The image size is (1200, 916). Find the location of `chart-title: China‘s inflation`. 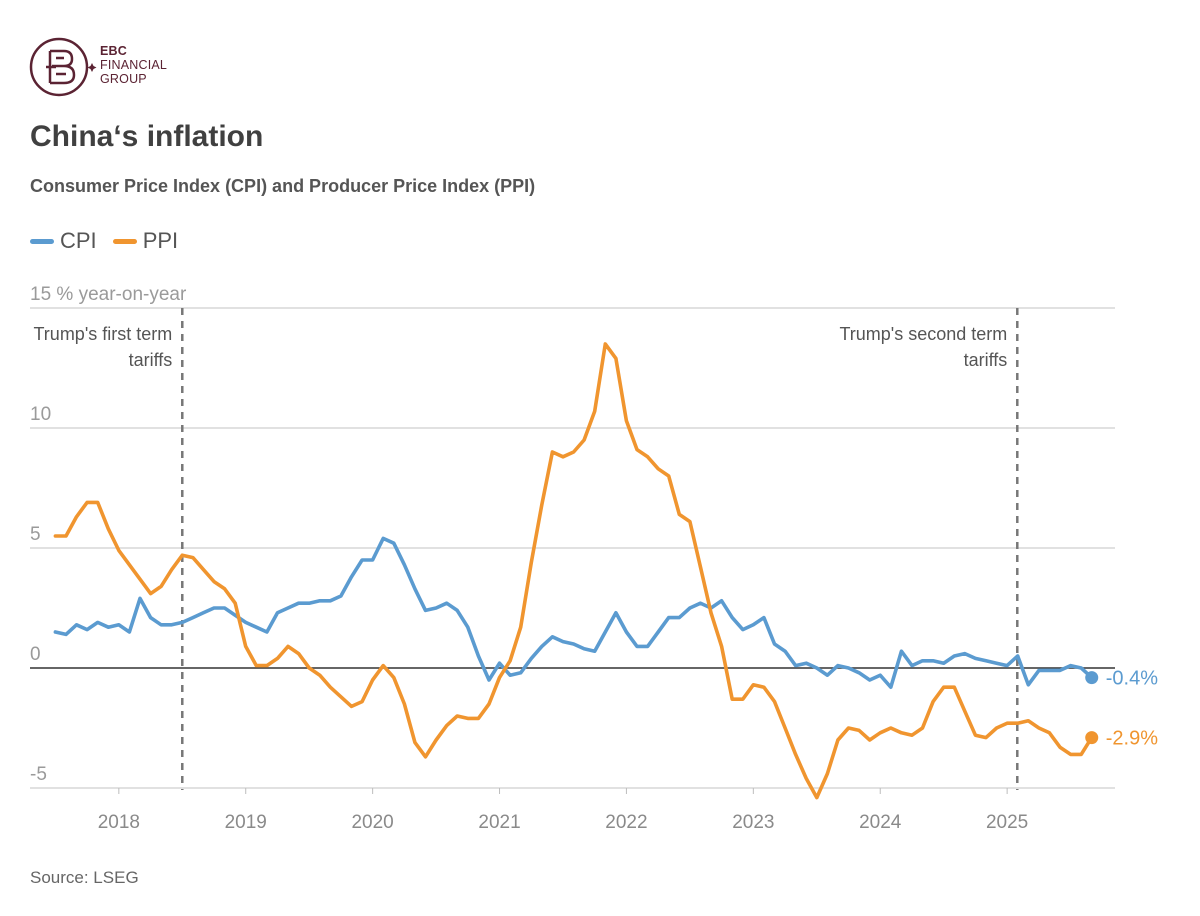

chart-title: China‘s inflation is located at coordinates (147, 136).